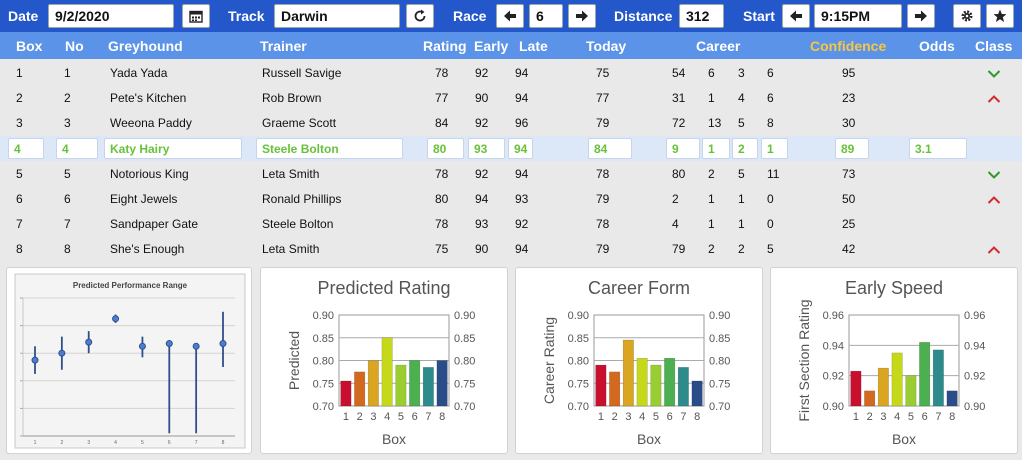  What do you see at coordinates (511, 248) in the screenshot?
I see `table-row: 8 8 She's Enough Leta Smith 75 90 94 79 79 2 2 5 42` at bounding box center [511, 248].